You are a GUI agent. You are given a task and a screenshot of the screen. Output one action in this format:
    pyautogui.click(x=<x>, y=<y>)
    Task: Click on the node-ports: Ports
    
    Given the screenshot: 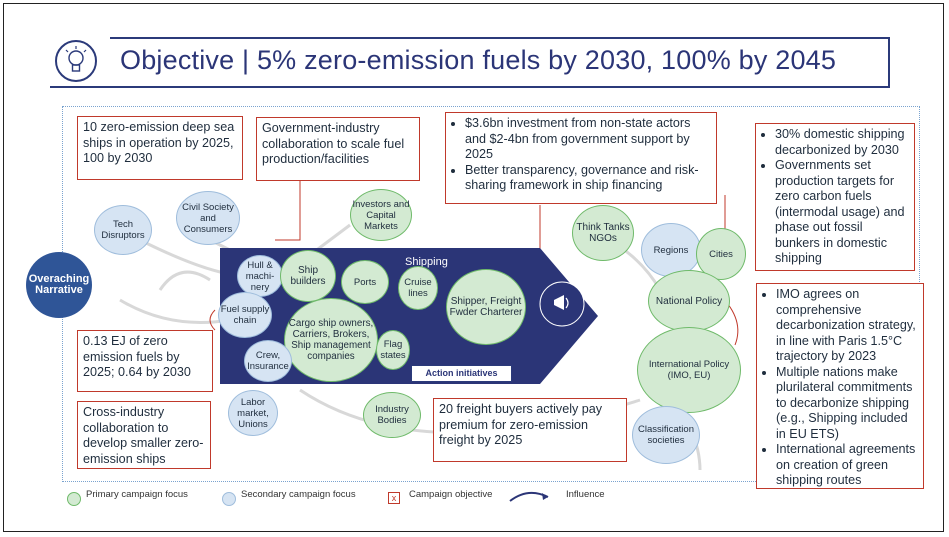 What is the action you would take?
    pyautogui.click(x=365, y=282)
    